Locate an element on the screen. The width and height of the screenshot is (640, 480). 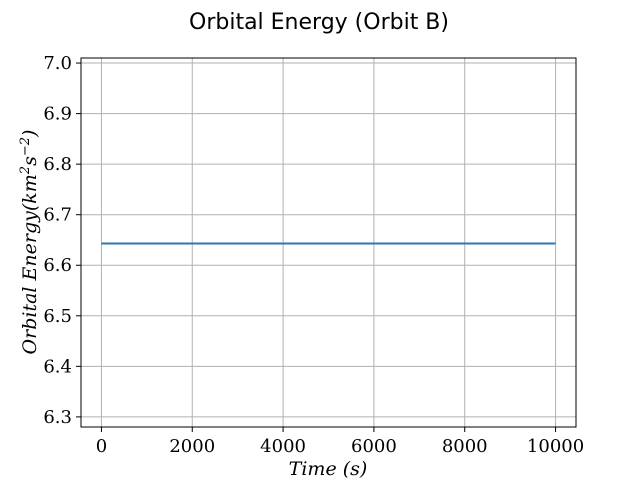
x-tick-label: 0 is located at coordinates (101, 446).